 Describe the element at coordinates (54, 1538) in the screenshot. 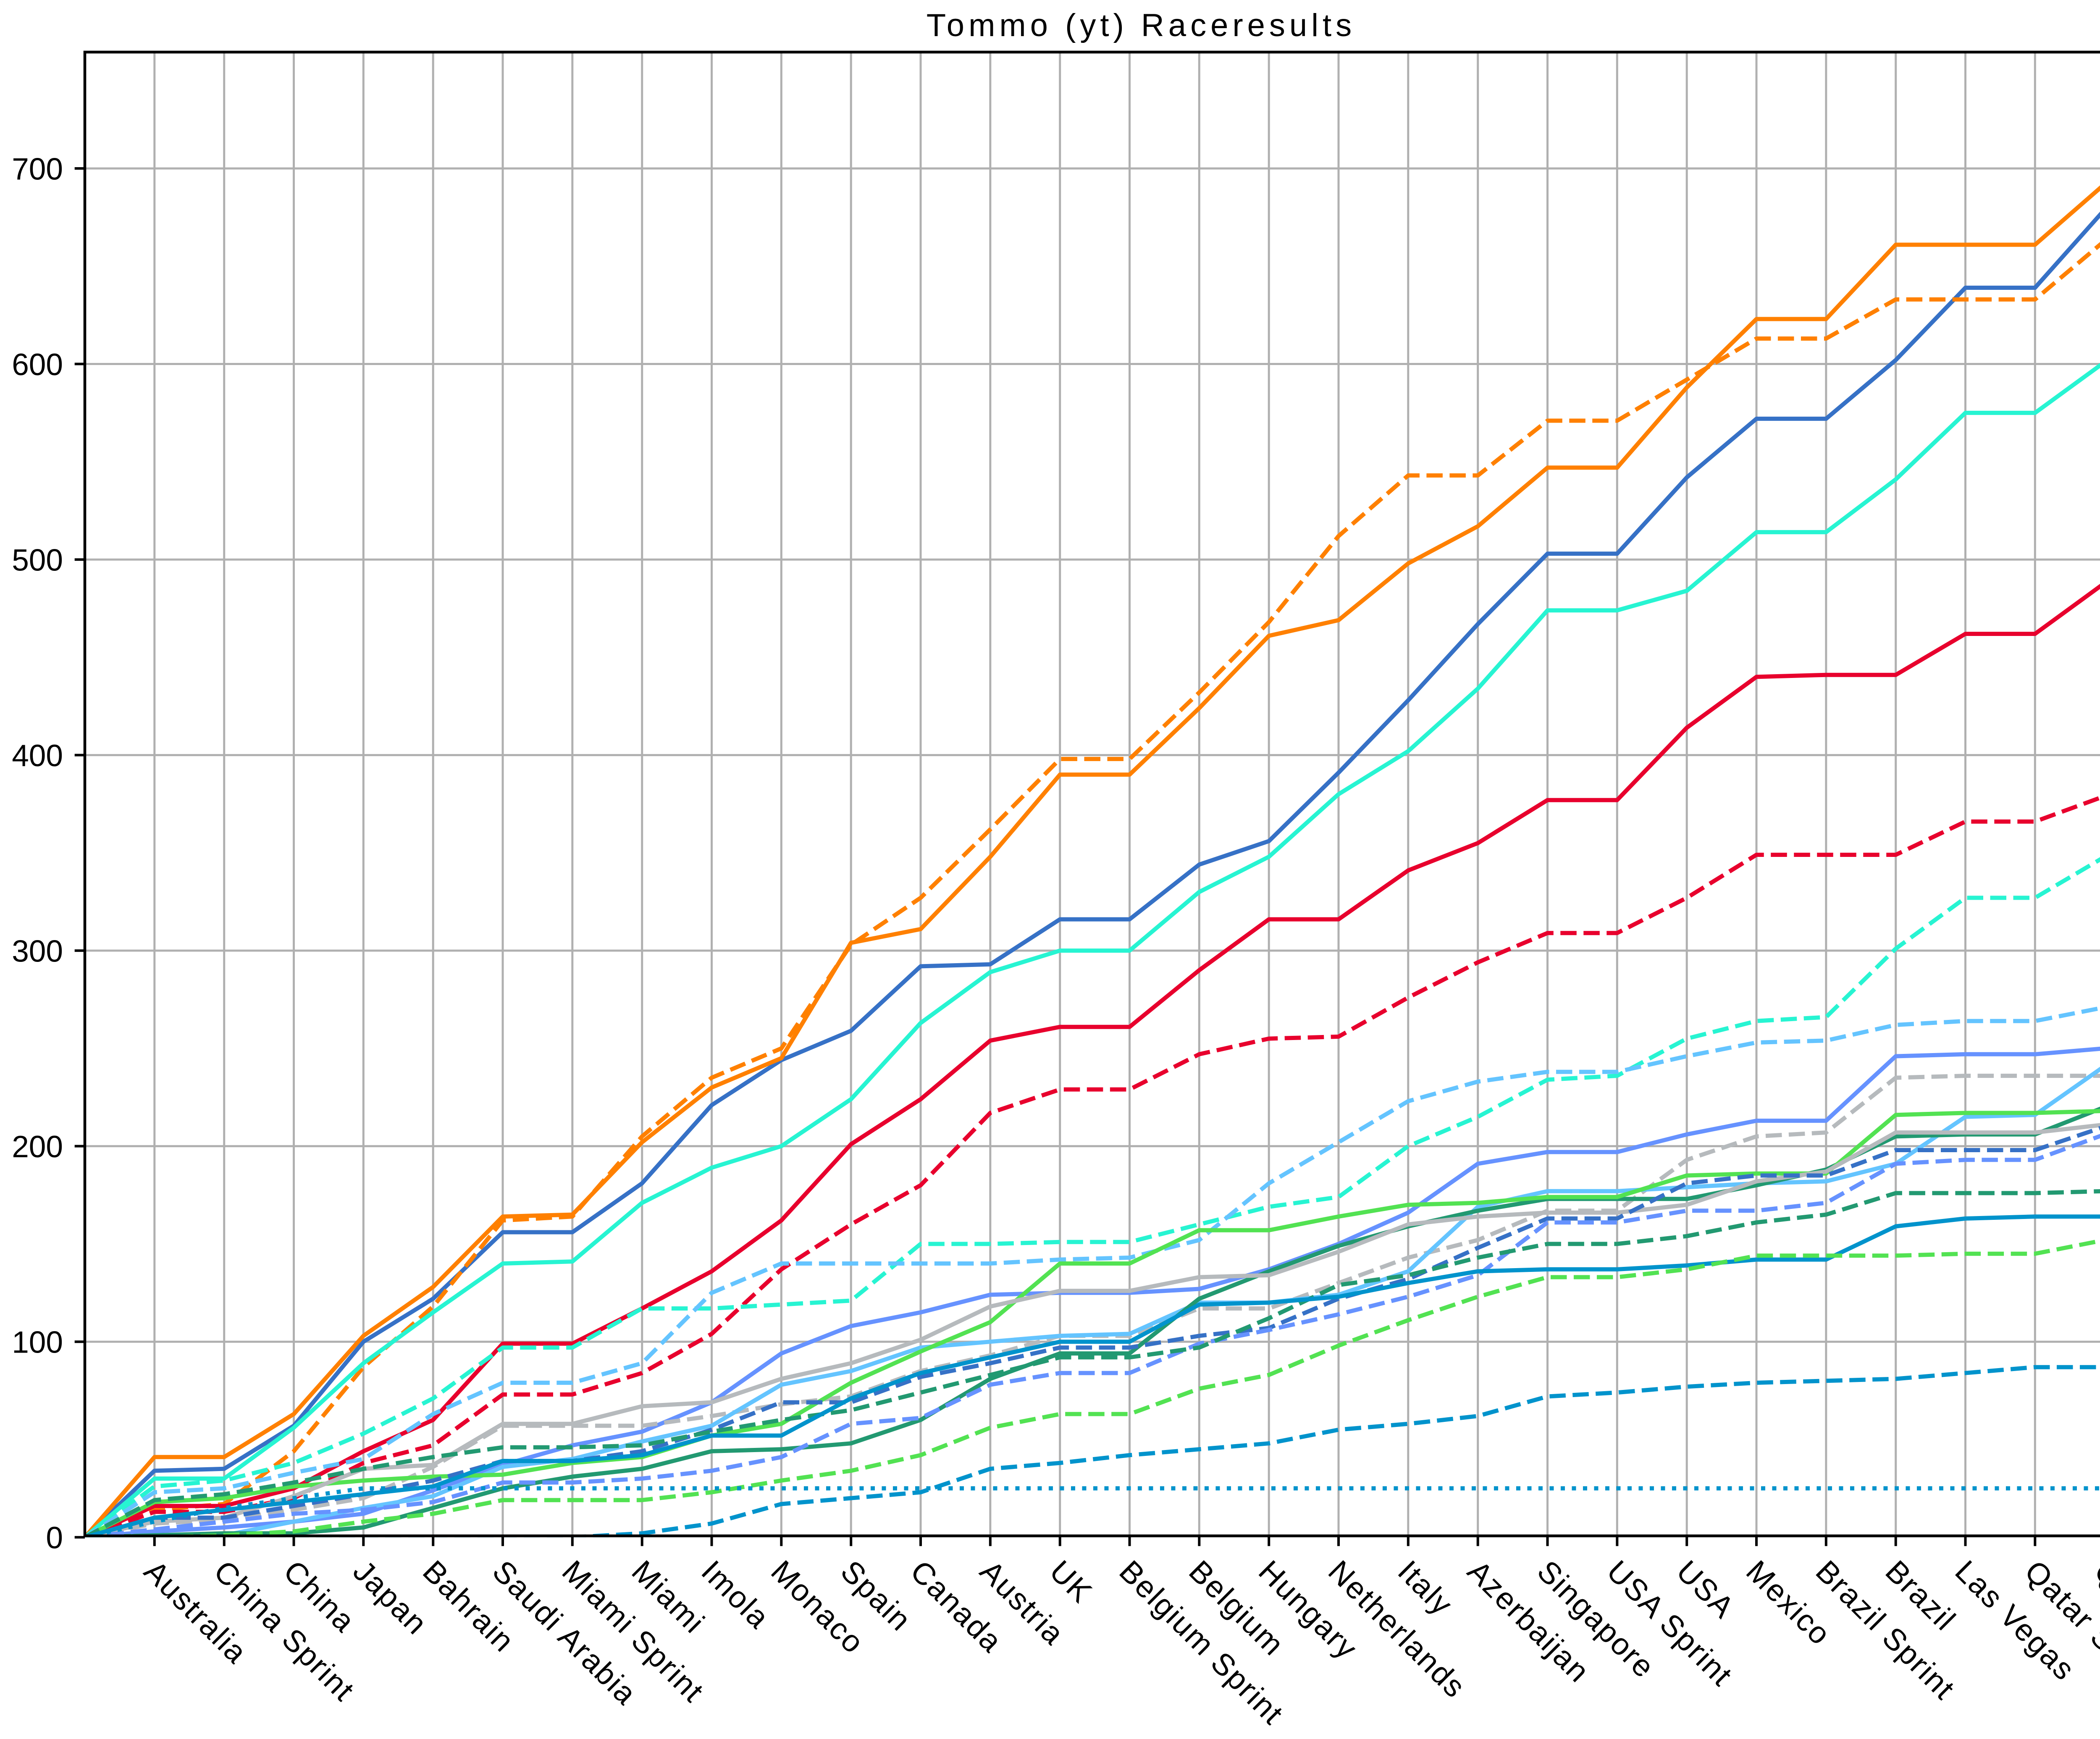

I see `svg-text: 0` at that location.